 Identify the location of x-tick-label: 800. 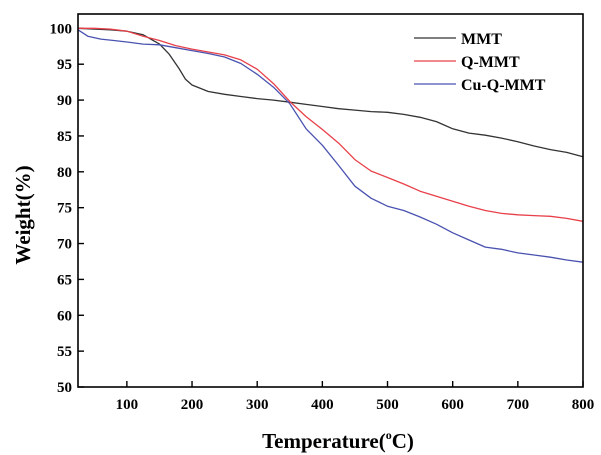
(583, 405).